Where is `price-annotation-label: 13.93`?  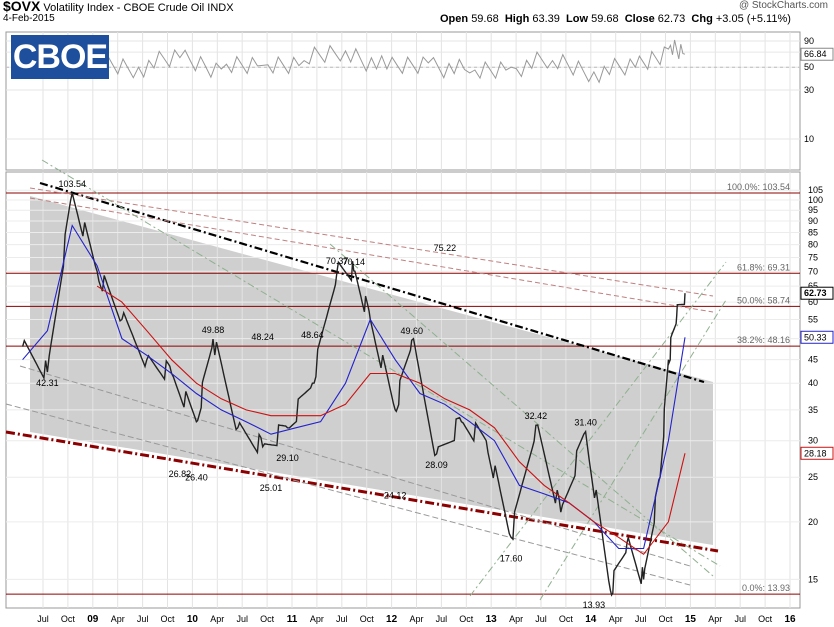 price-annotation-label: 13.93 is located at coordinates (594, 605).